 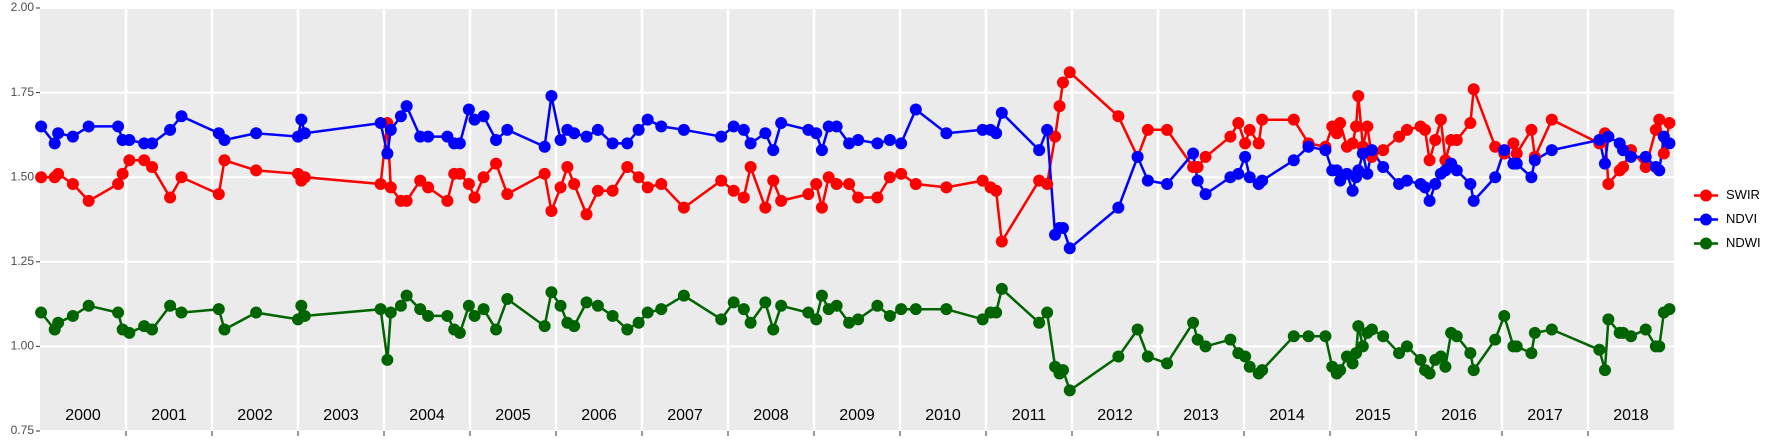 What do you see at coordinates (169, 415) in the screenshot?
I see `year-label: 2001` at bounding box center [169, 415].